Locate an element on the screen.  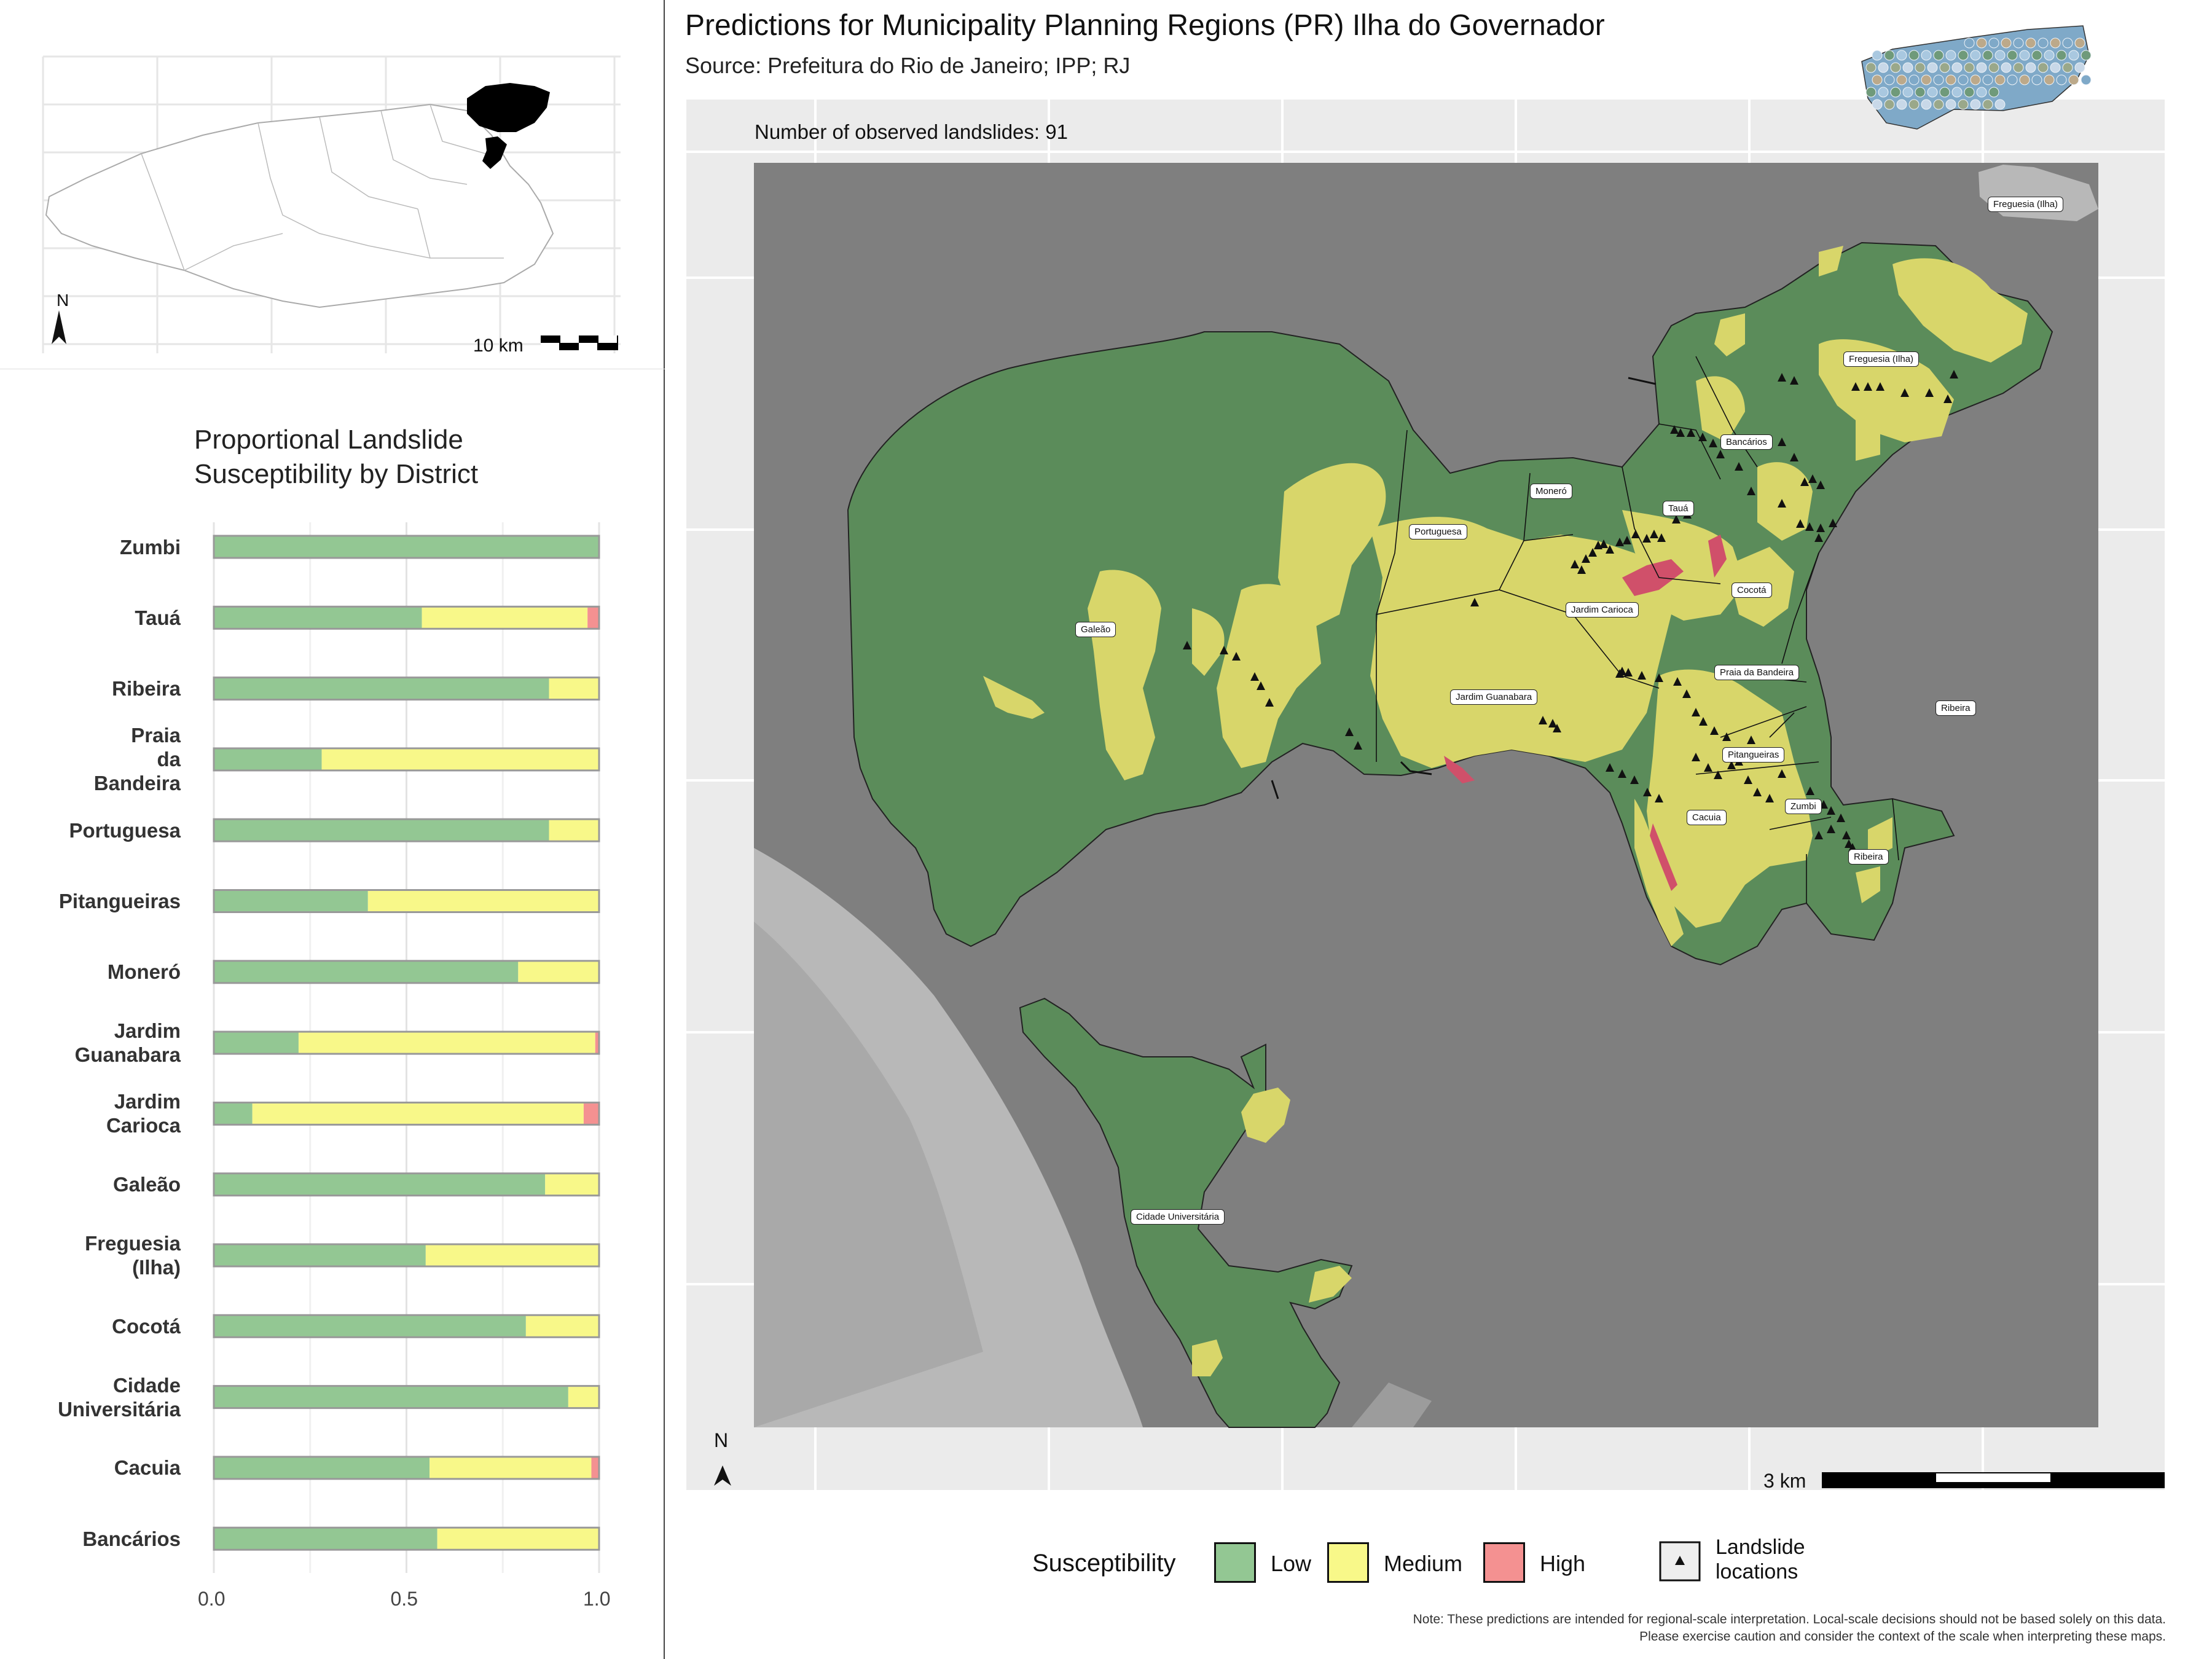
ilha-highlight is located at coordinates (508, 107).